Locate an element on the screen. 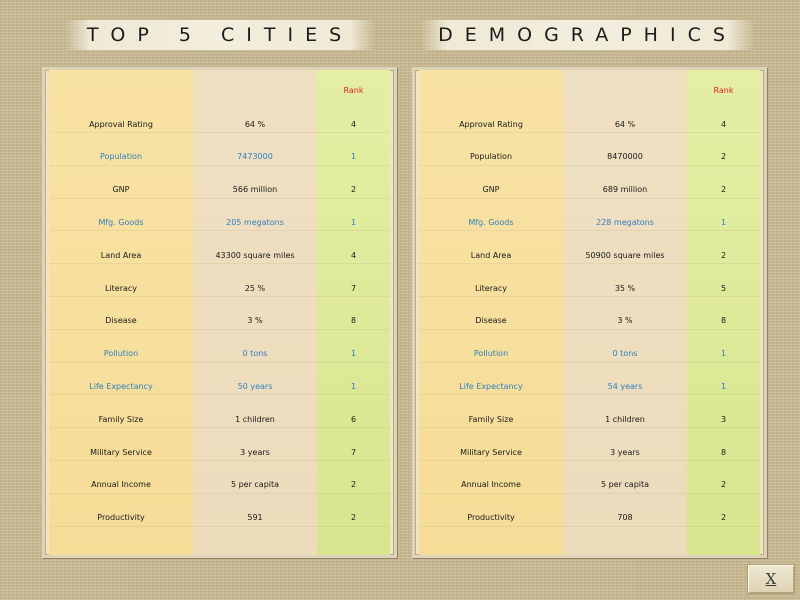 The width and height of the screenshot is (800, 600). stat-rank: 3 is located at coordinates (723, 419).